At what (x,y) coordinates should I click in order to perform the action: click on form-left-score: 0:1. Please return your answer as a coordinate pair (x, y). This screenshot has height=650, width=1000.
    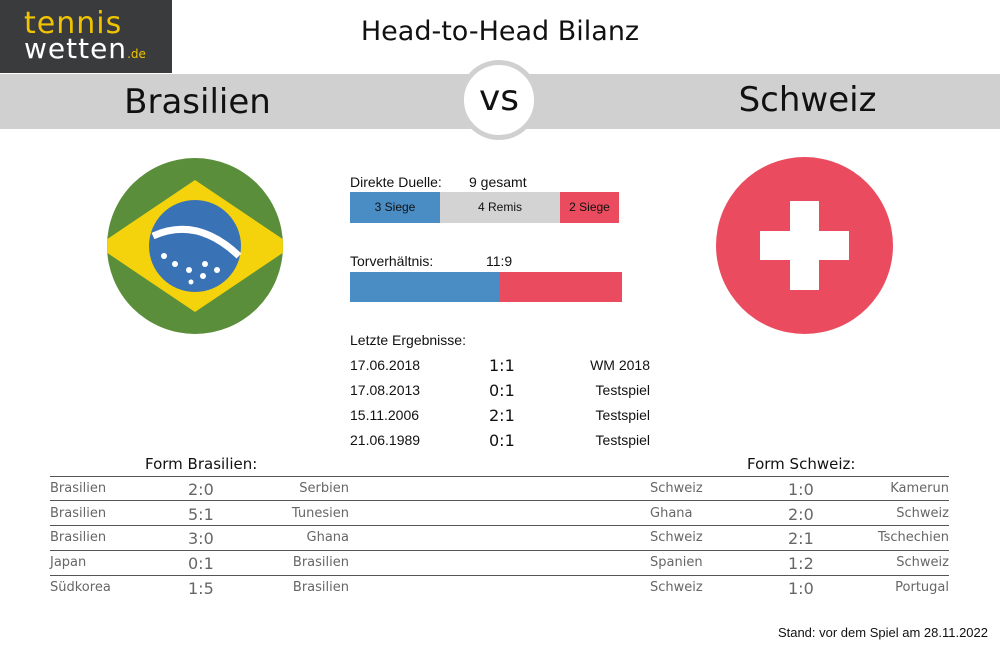
    Looking at the image, I should click on (201, 563).